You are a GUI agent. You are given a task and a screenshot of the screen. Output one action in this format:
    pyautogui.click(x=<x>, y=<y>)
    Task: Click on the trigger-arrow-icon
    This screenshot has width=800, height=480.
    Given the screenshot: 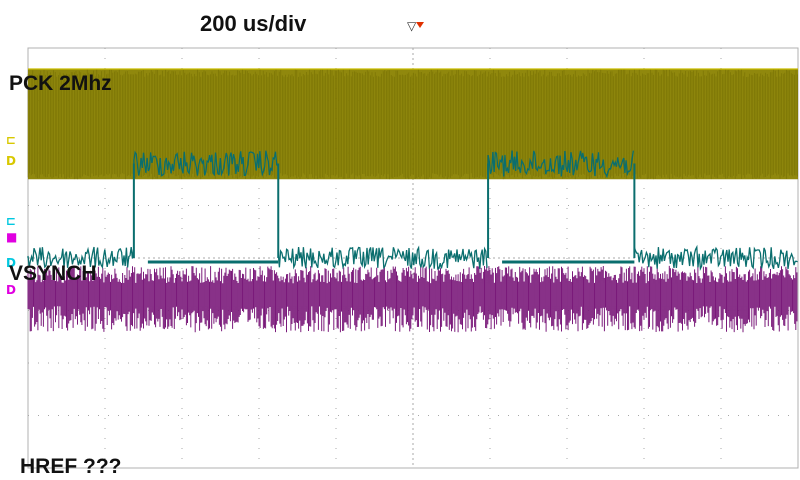 What is the action you would take?
    pyautogui.click(x=420, y=25)
    